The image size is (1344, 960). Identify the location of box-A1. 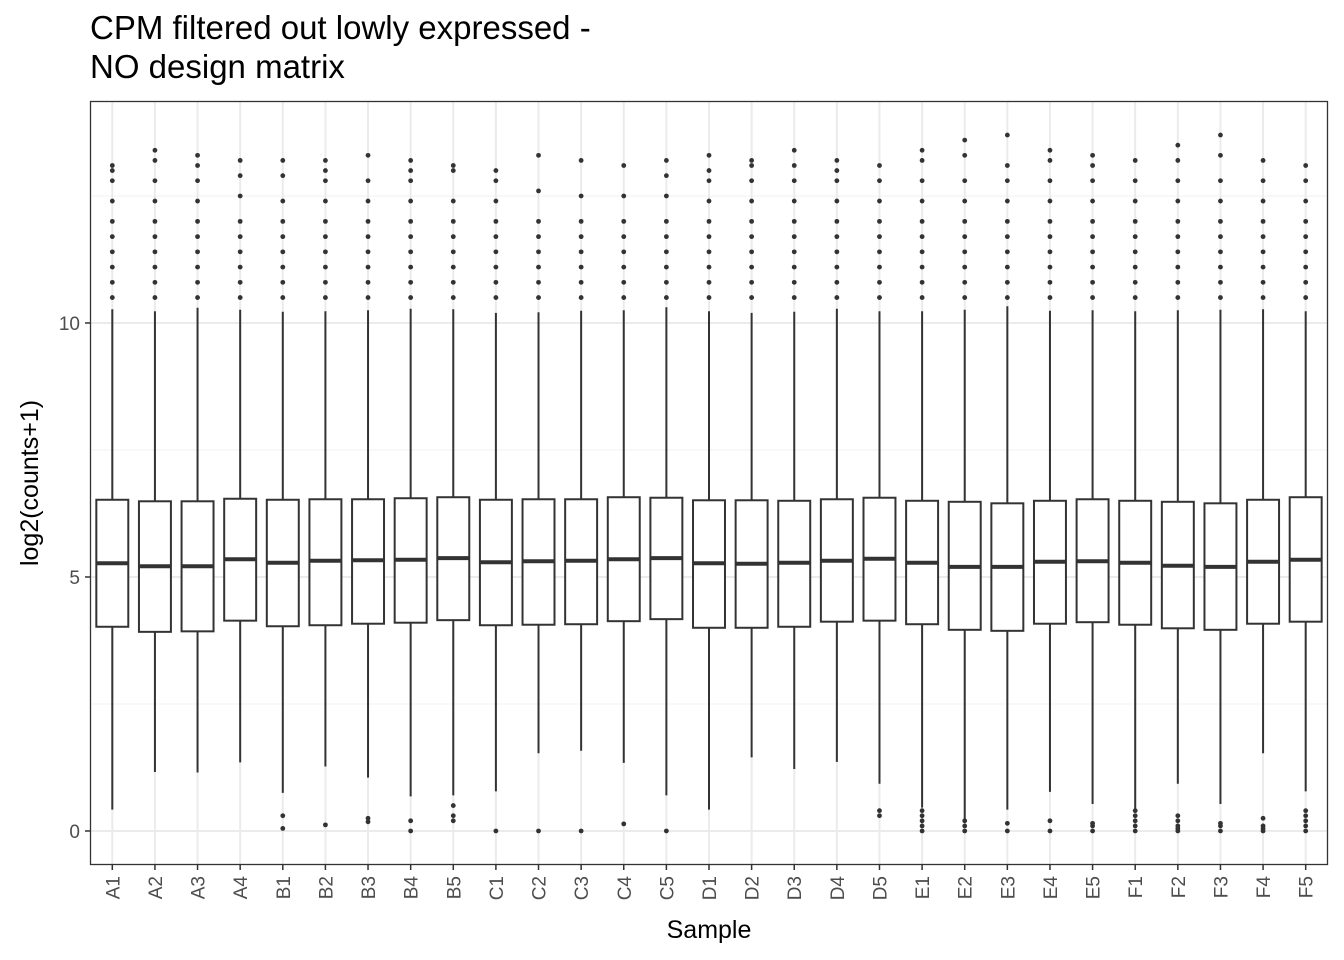
(112, 486).